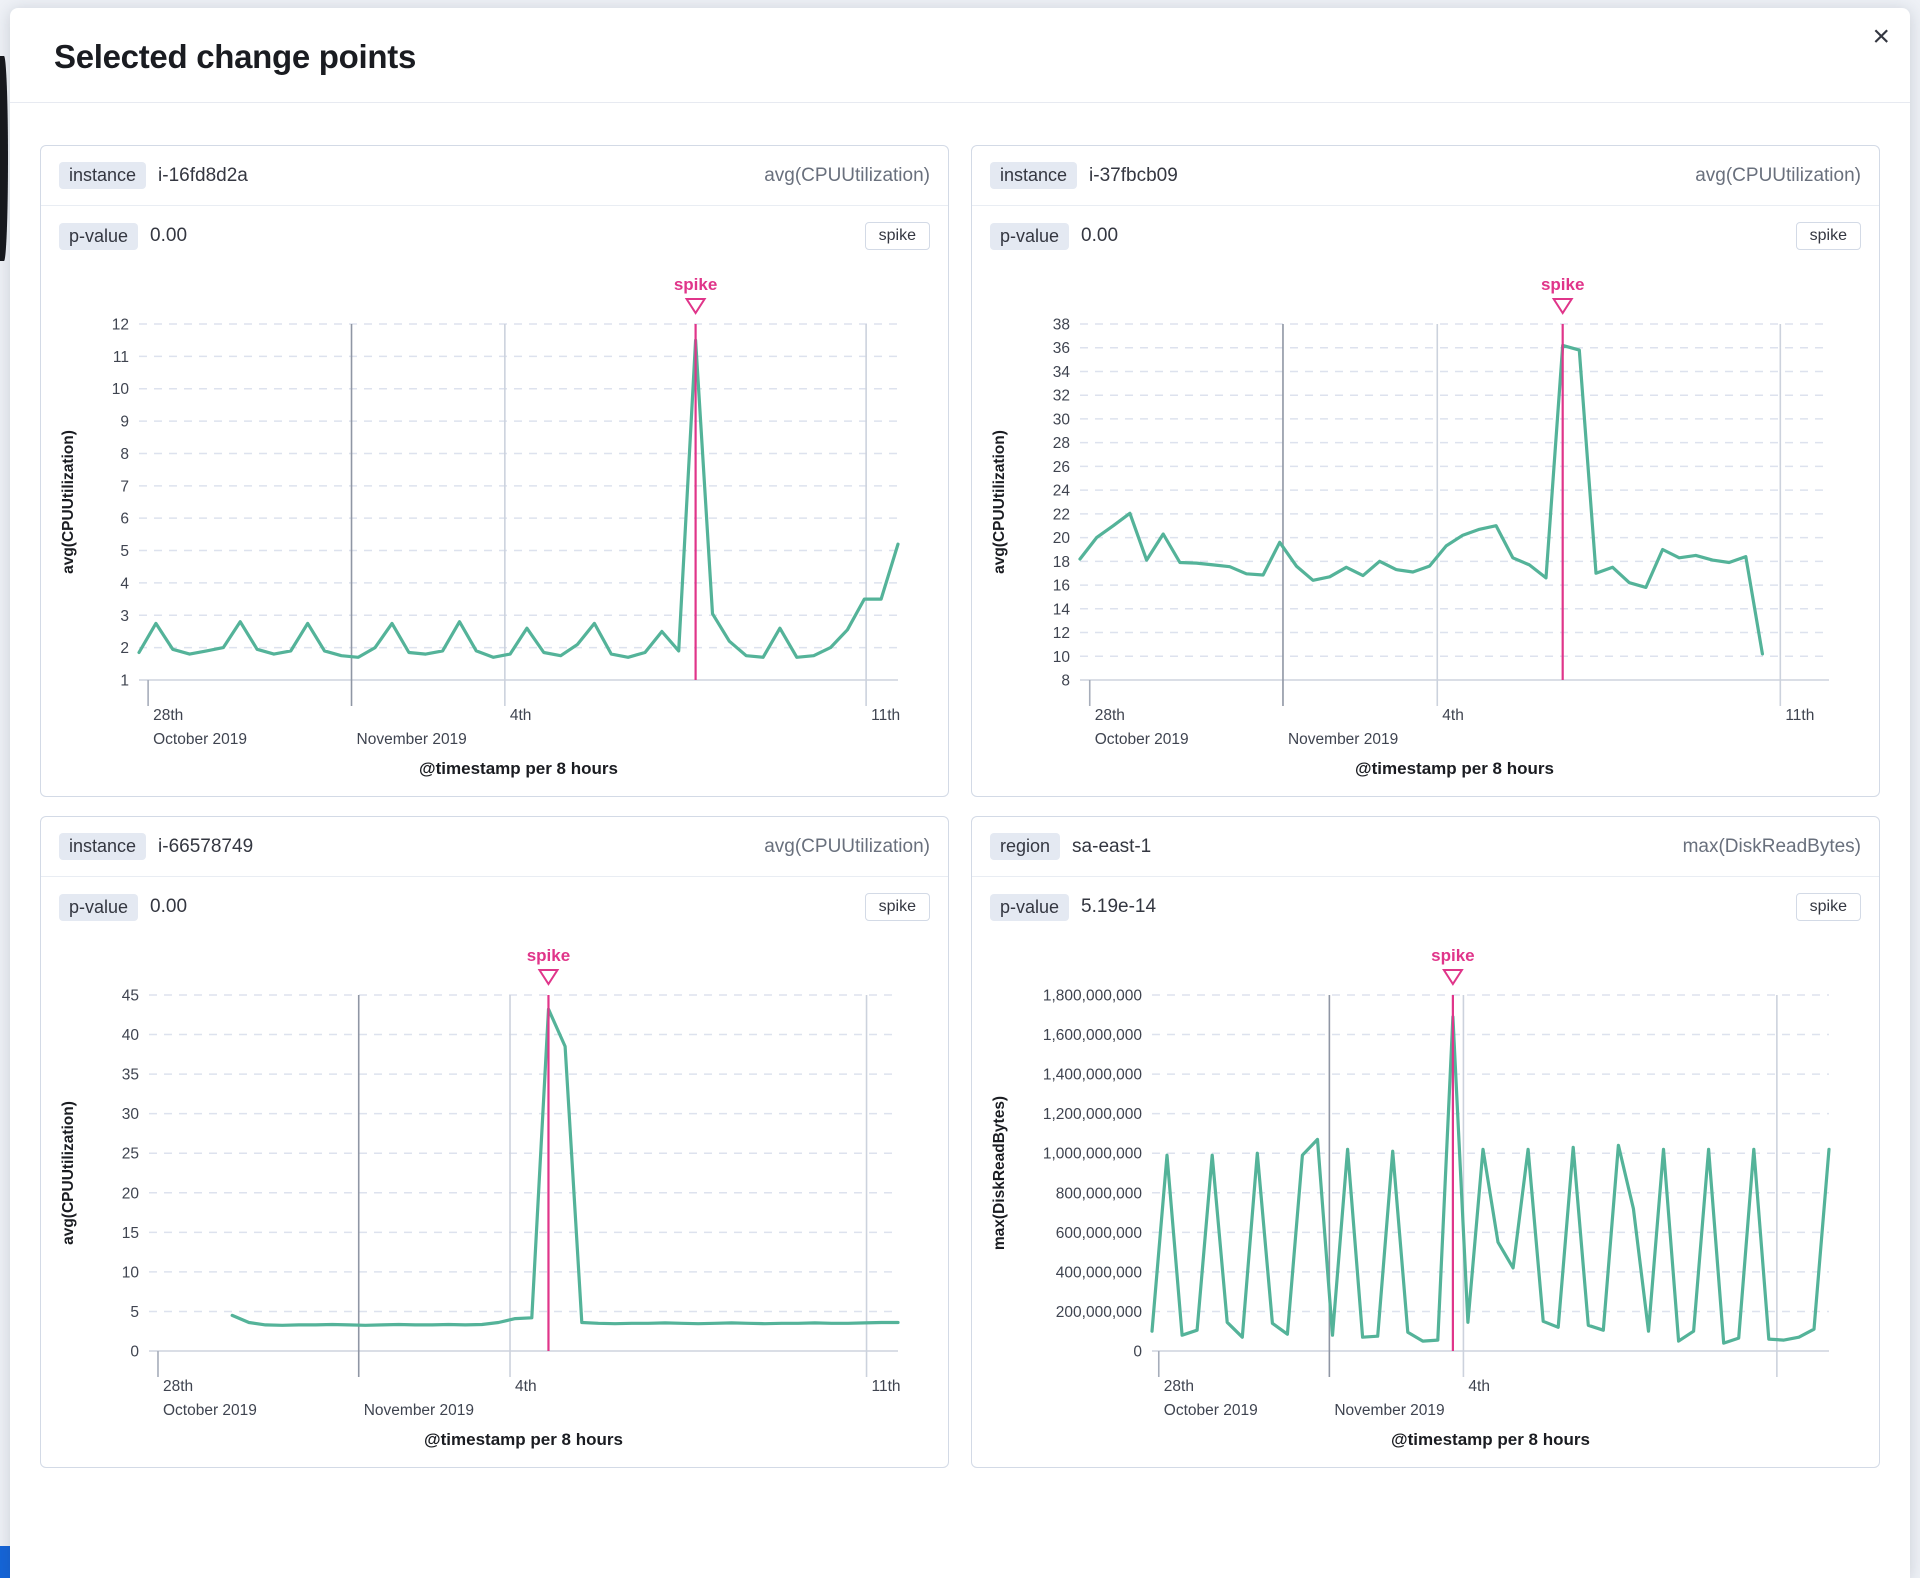 Image resolution: width=1920 pixels, height=1578 pixels. I want to click on metric-label: max(DiskReadBytes), so click(1771, 846).